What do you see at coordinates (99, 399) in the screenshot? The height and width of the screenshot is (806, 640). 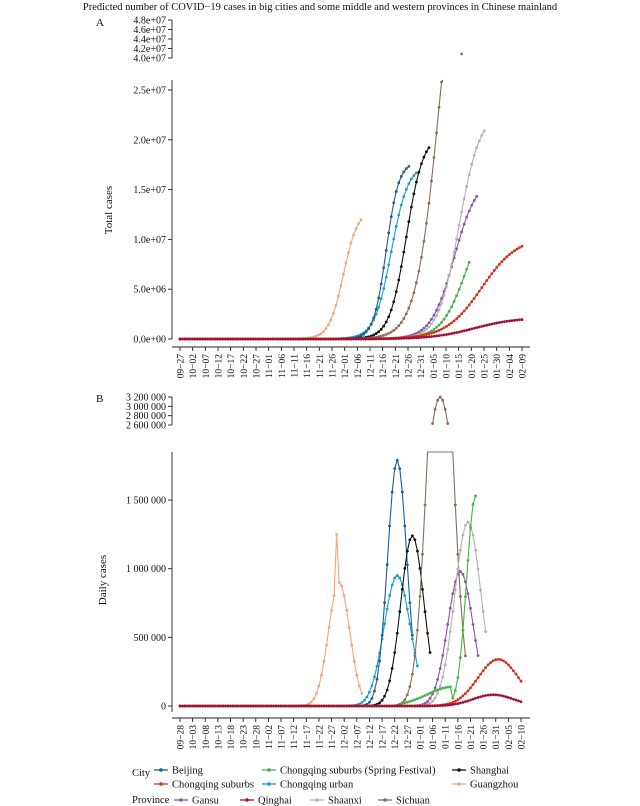 I see `panel-letter-b: B` at bounding box center [99, 399].